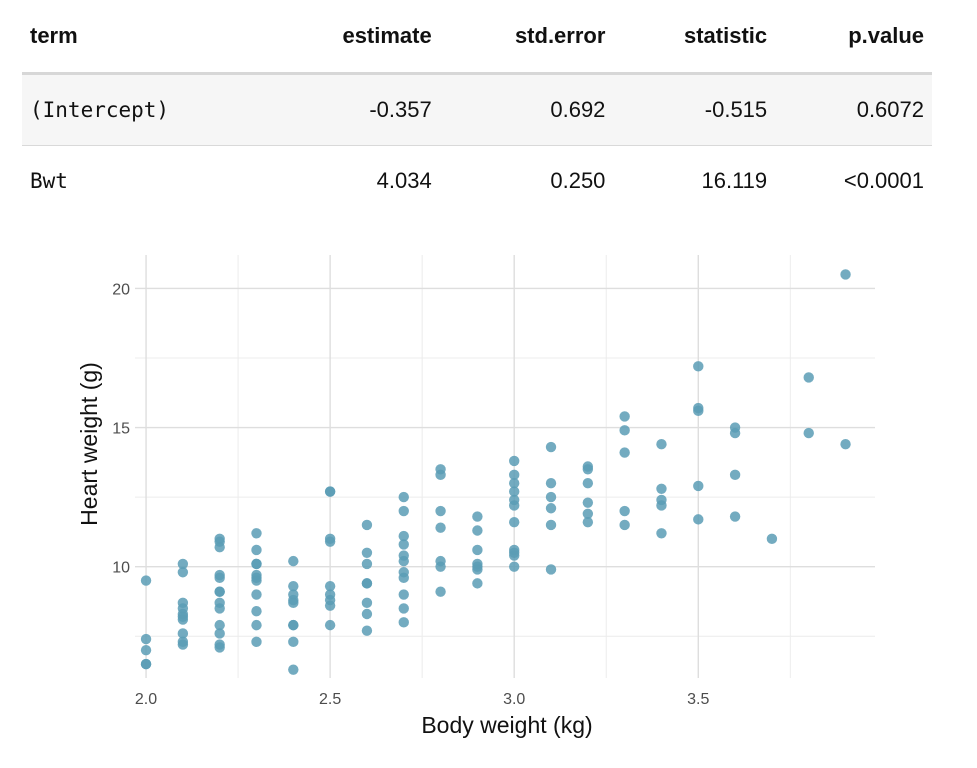 Image resolution: width=977 pixels, height=768 pixels. Describe the element at coordinates (694, 37) in the screenshot. I see `column-header-statistic: statistic` at that location.